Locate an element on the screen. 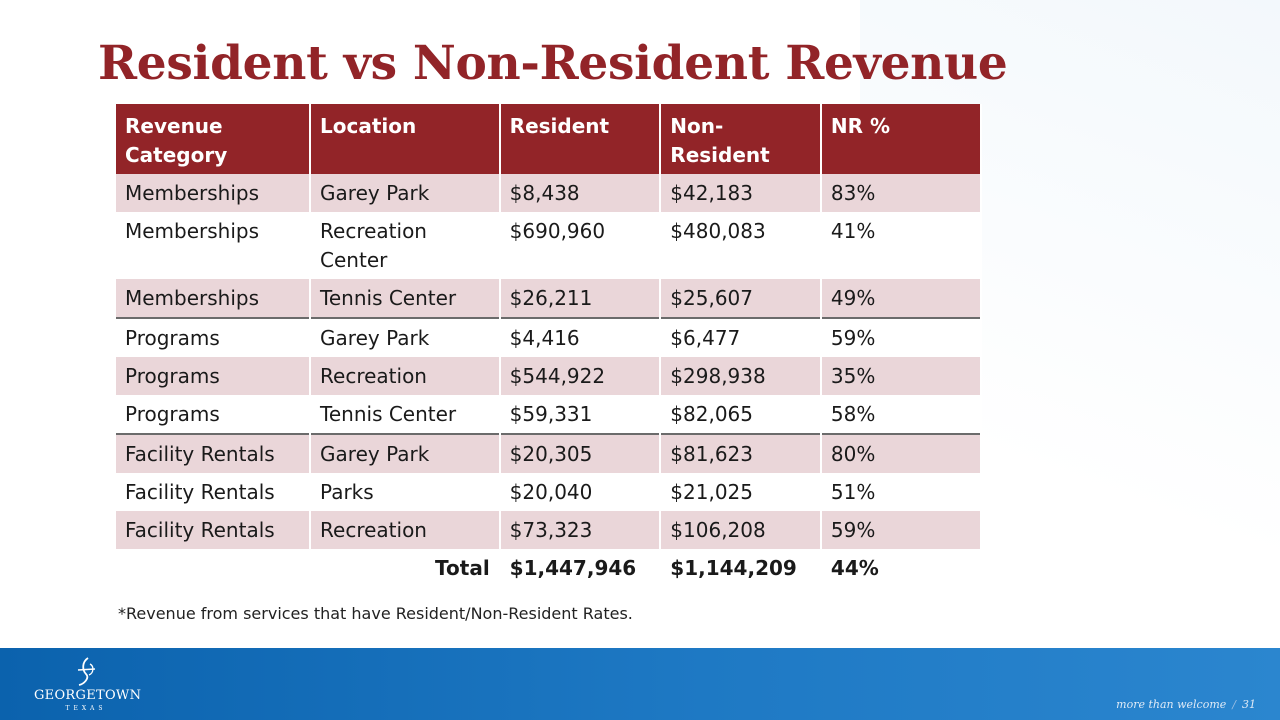 This screenshot has width=1280, height=720. cell-non-resident: $81,623 is located at coordinates (741, 453).